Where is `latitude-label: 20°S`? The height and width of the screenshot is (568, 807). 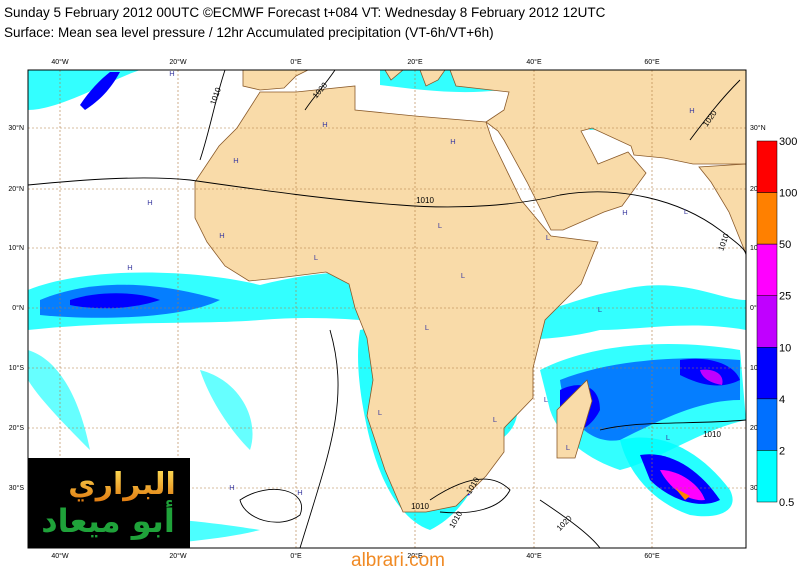 latitude-label: 20°S is located at coordinates (17, 428).